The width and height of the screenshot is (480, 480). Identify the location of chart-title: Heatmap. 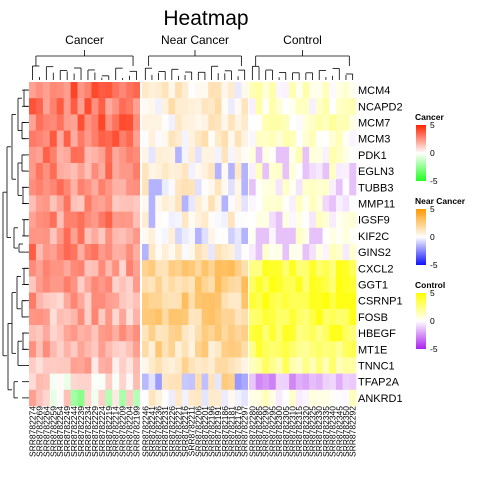
(205, 18).